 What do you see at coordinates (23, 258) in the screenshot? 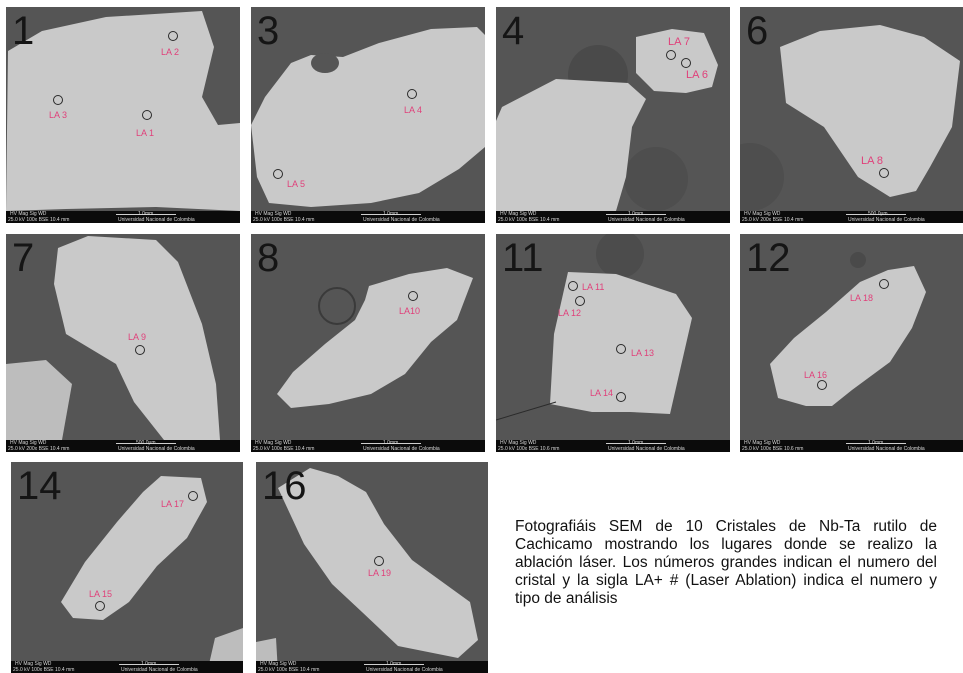
I see `crystal-number: 7` at bounding box center [23, 258].